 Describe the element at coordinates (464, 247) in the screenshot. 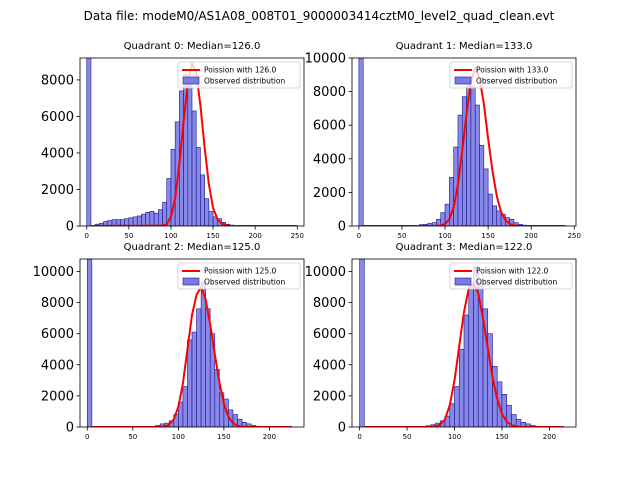

I see `panel-title: Quadrant 3: Median=122.0` at that location.